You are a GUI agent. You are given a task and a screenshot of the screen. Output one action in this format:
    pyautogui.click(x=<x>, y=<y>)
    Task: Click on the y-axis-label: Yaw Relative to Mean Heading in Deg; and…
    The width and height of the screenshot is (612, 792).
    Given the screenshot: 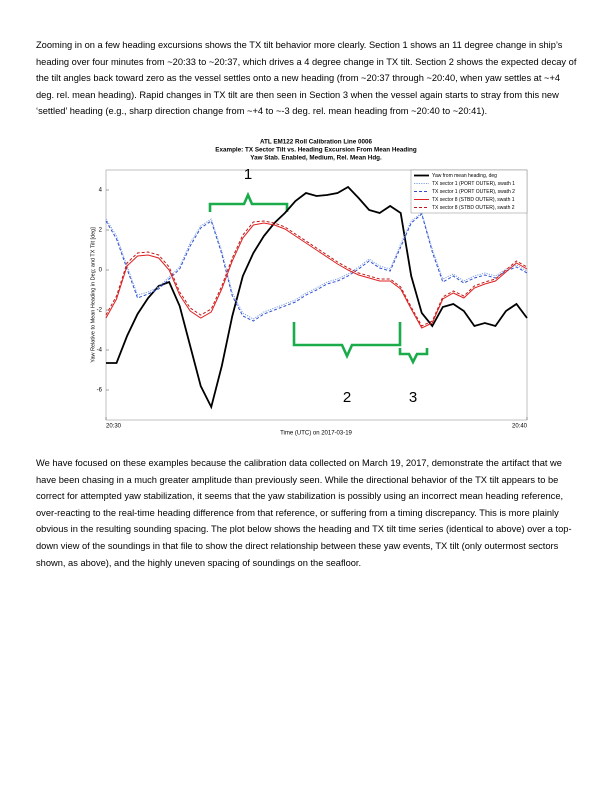 What is the action you would take?
    pyautogui.click(x=93, y=295)
    